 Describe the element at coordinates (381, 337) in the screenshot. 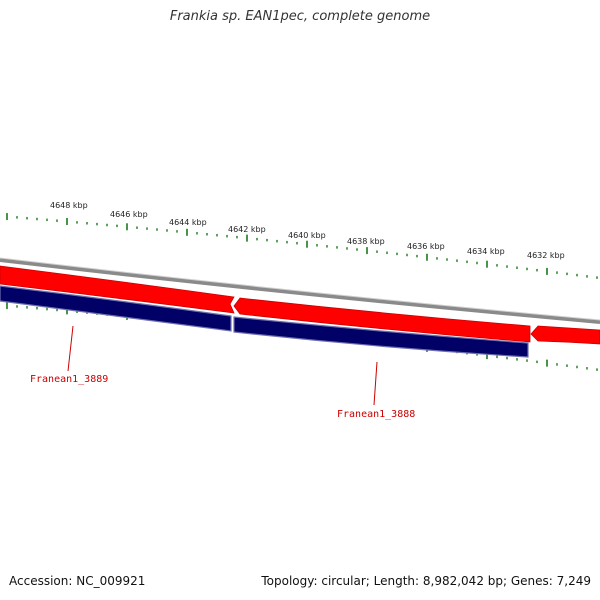

I see `reverse-gene-block-right` at that location.